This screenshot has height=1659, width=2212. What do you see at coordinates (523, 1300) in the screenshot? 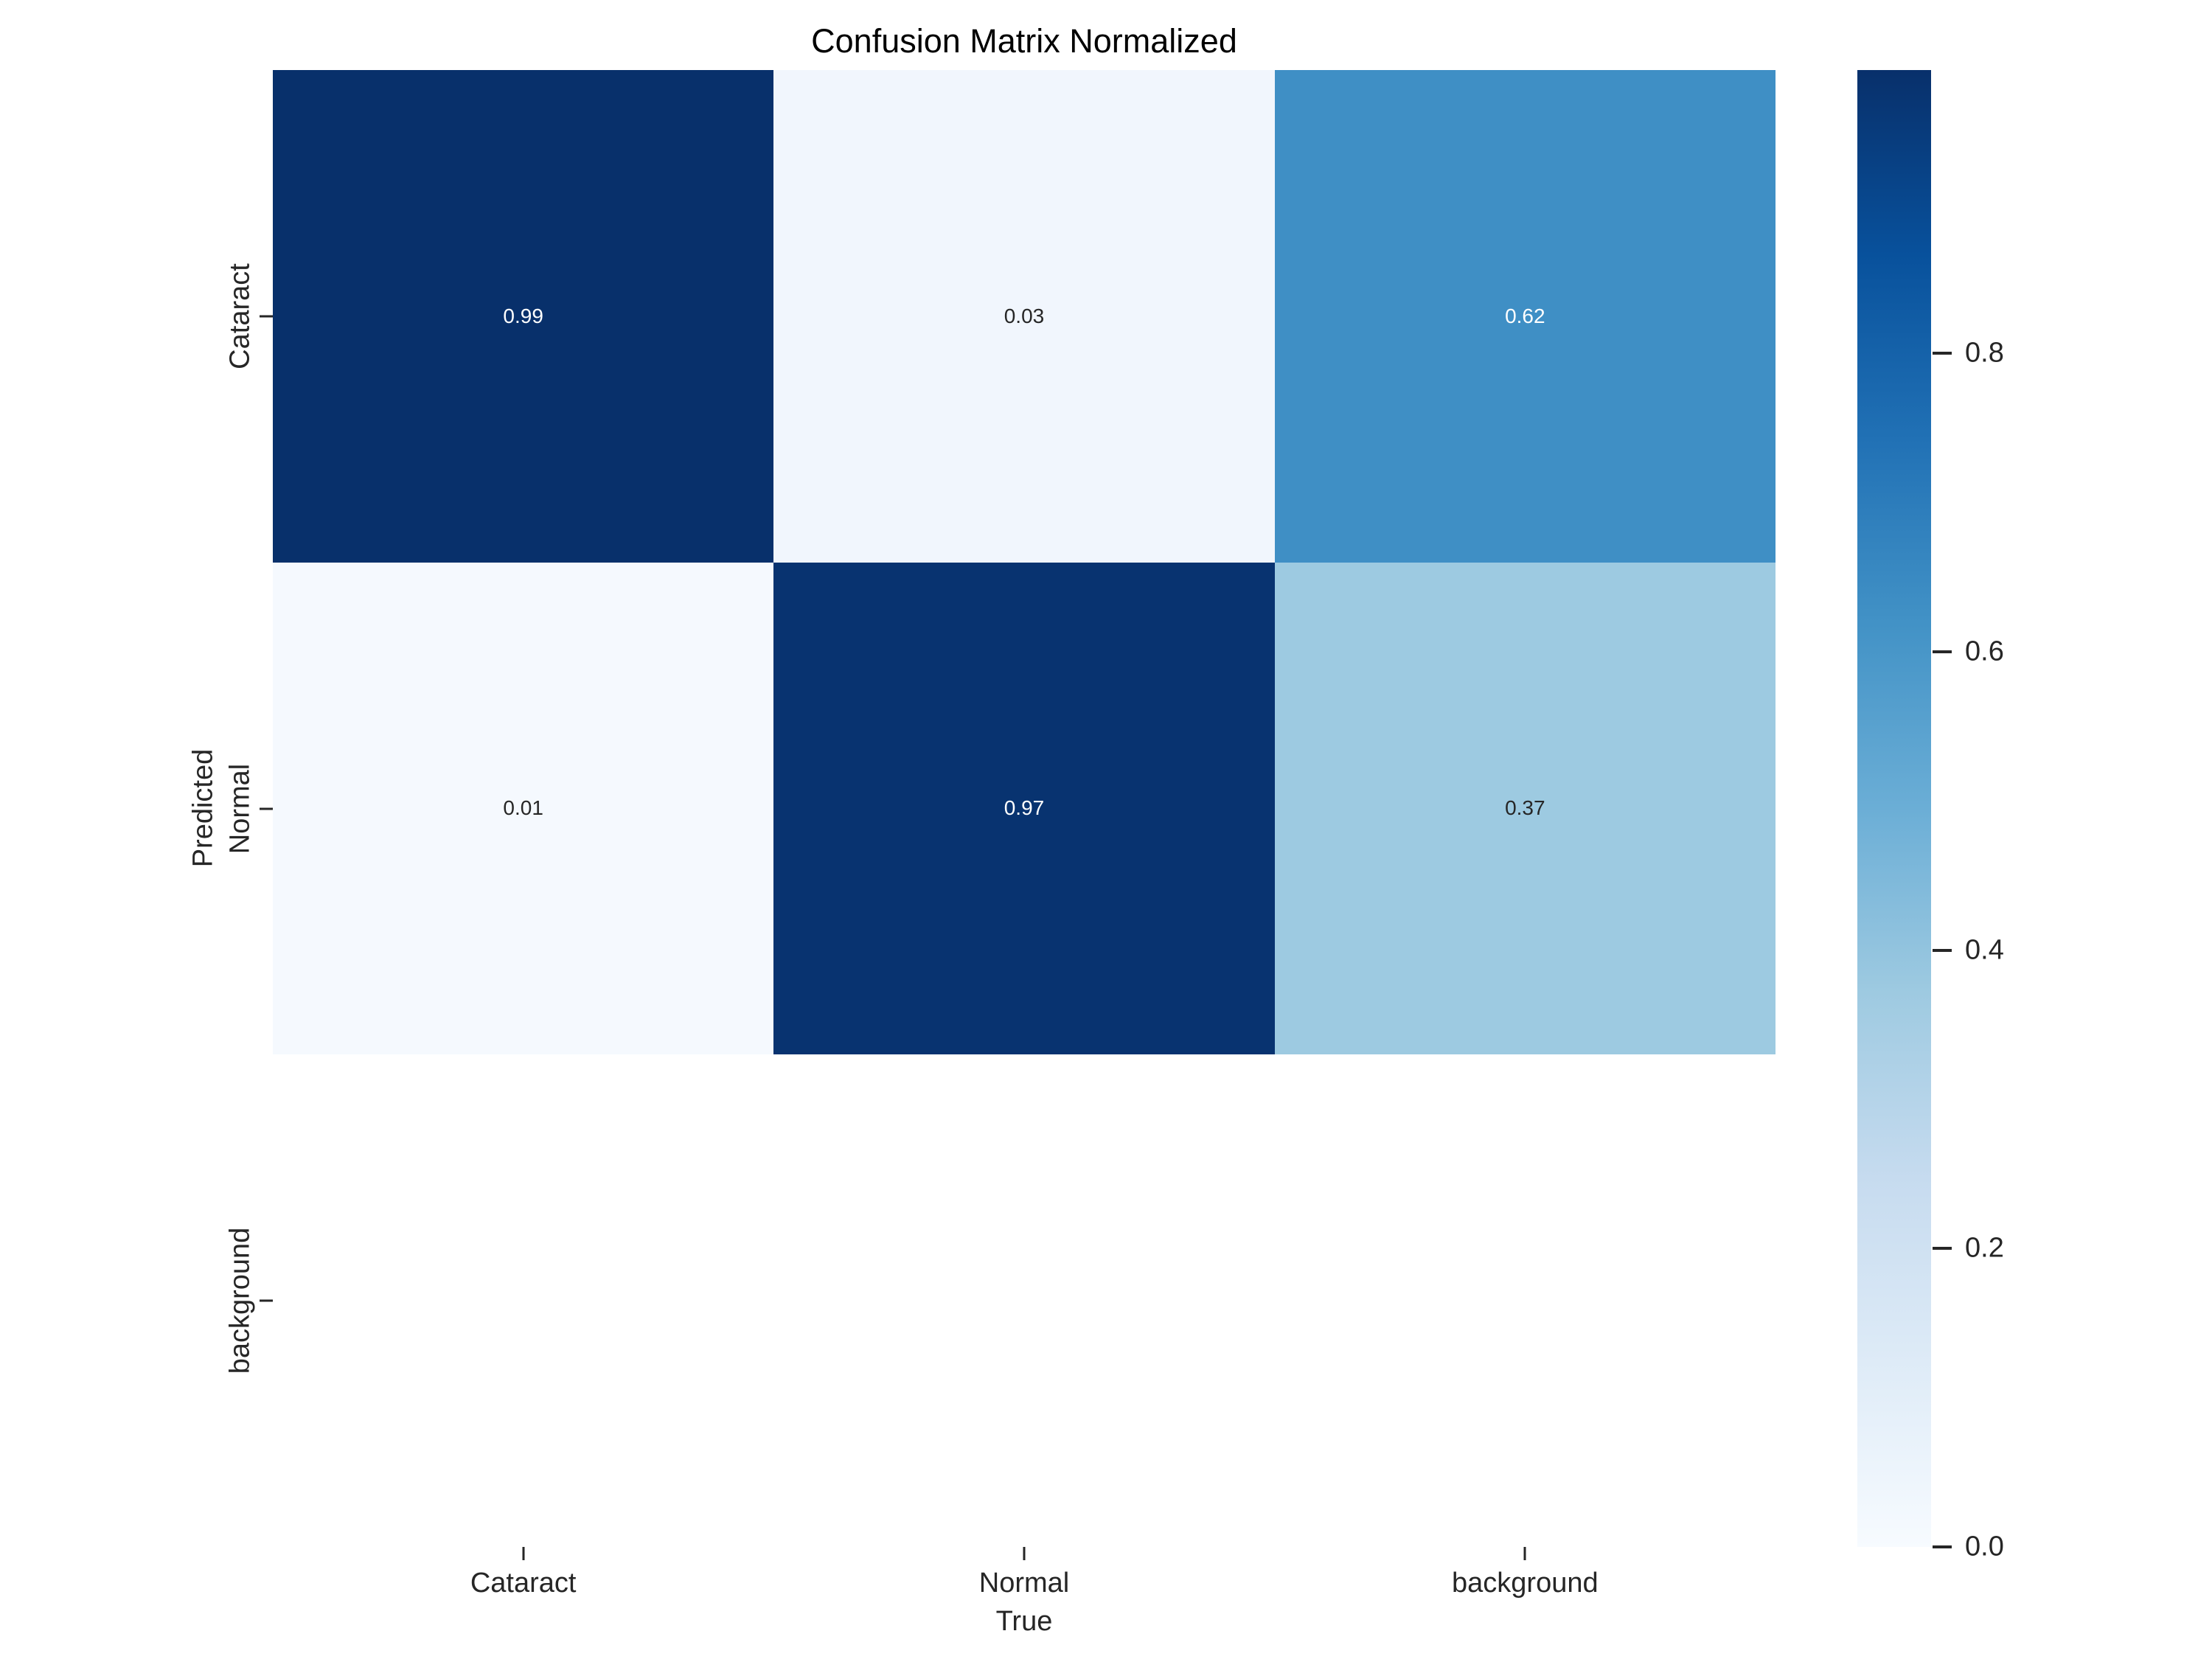
I see `heatmap-cell-r2-c0` at bounding box center [523, 1300].